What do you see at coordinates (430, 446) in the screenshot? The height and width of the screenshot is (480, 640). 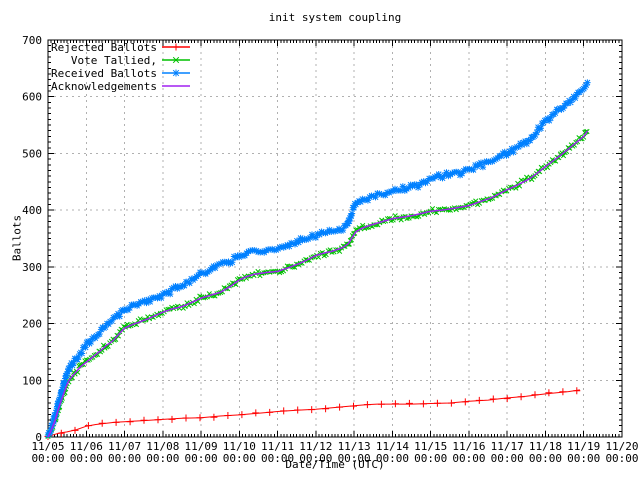 I see `x-tick-date-label: 11/15` at bounding box center [430, 446].